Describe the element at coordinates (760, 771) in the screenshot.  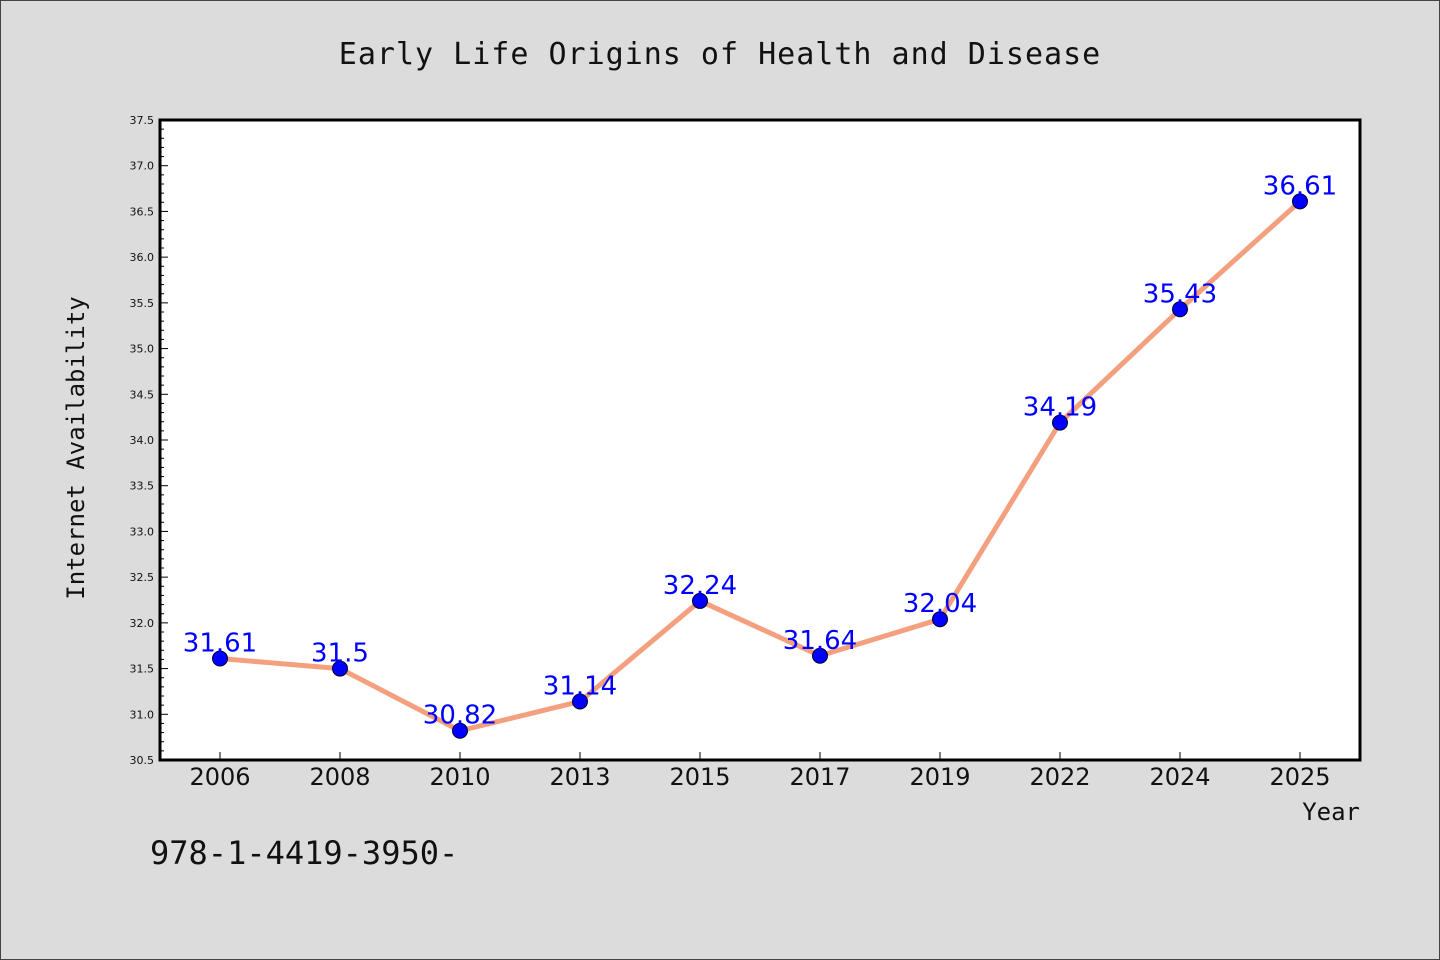
I see `x-axis-ticks: 2006 2008 2010 2013 2015 2017 2019 2022 2024 2025` at that location.